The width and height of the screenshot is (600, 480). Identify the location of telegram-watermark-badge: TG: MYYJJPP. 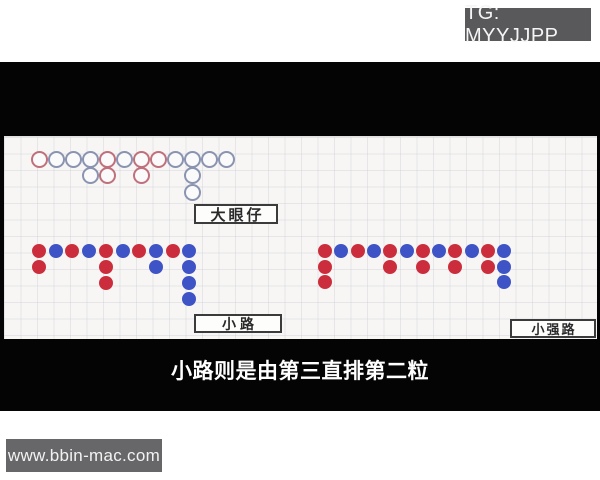
(528, 24).